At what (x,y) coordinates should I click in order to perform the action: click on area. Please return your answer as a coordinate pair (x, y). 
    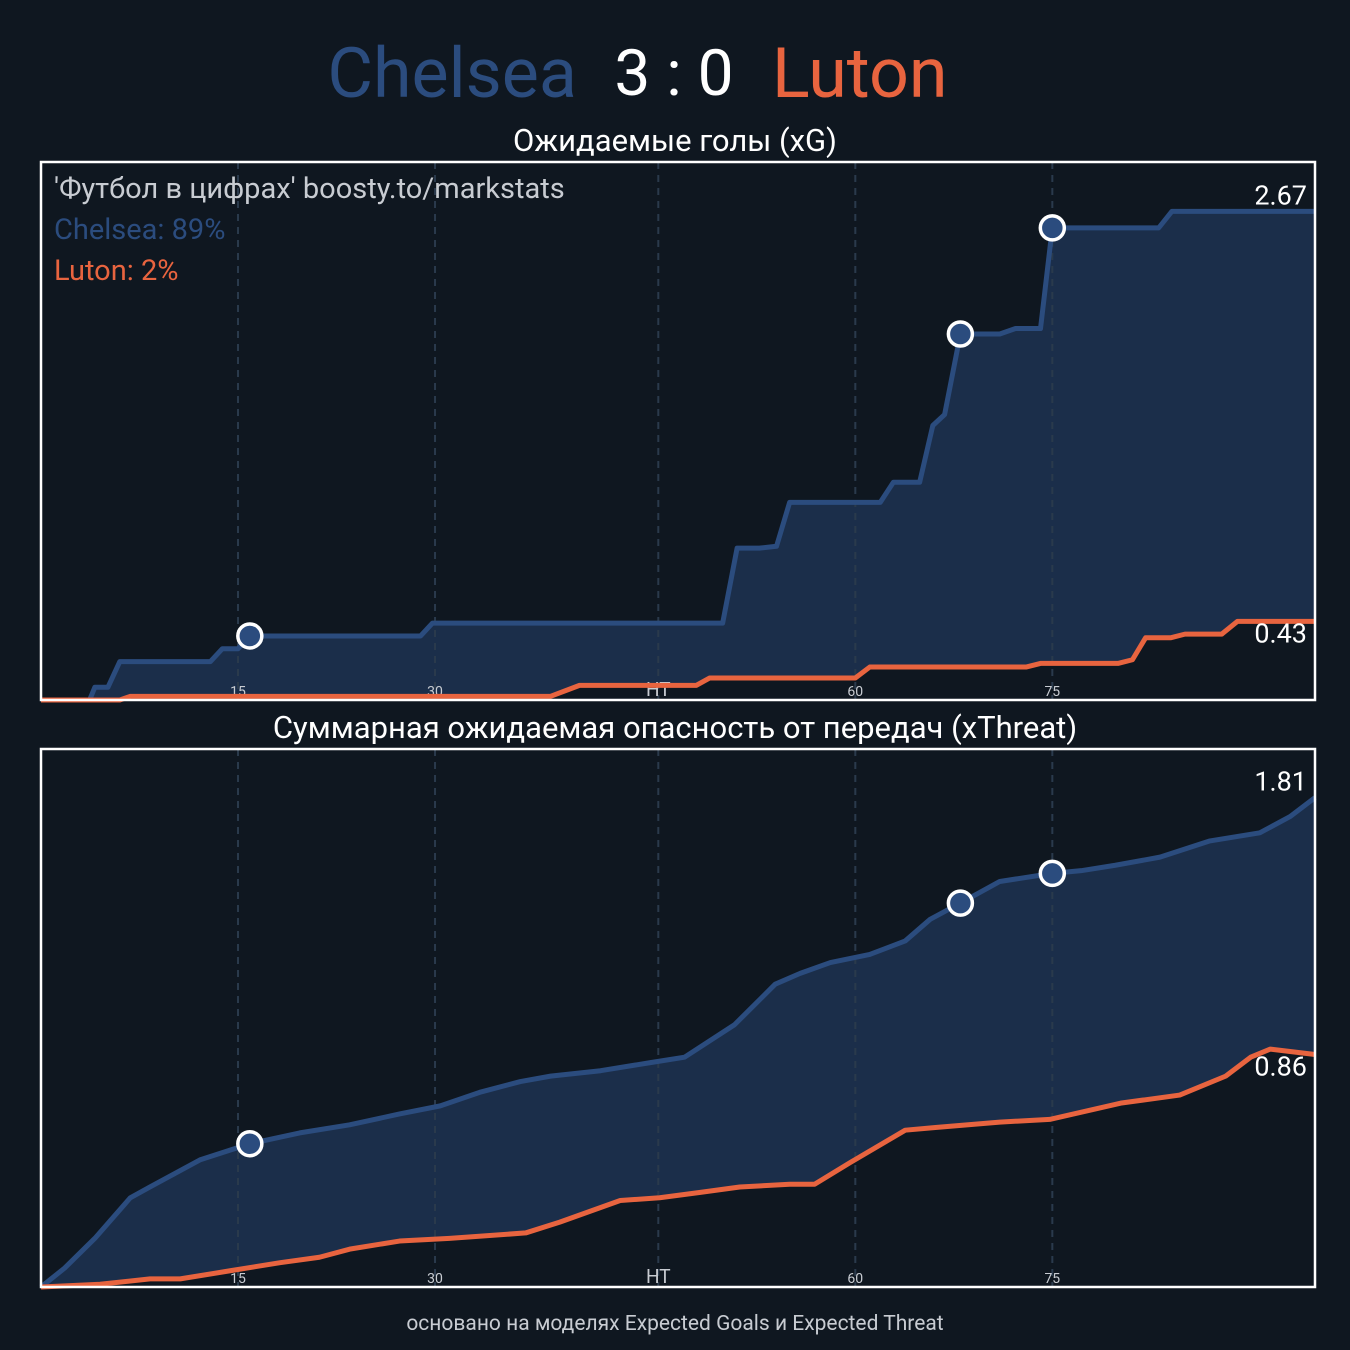
    Looking at the image, I should click on (678, 660).